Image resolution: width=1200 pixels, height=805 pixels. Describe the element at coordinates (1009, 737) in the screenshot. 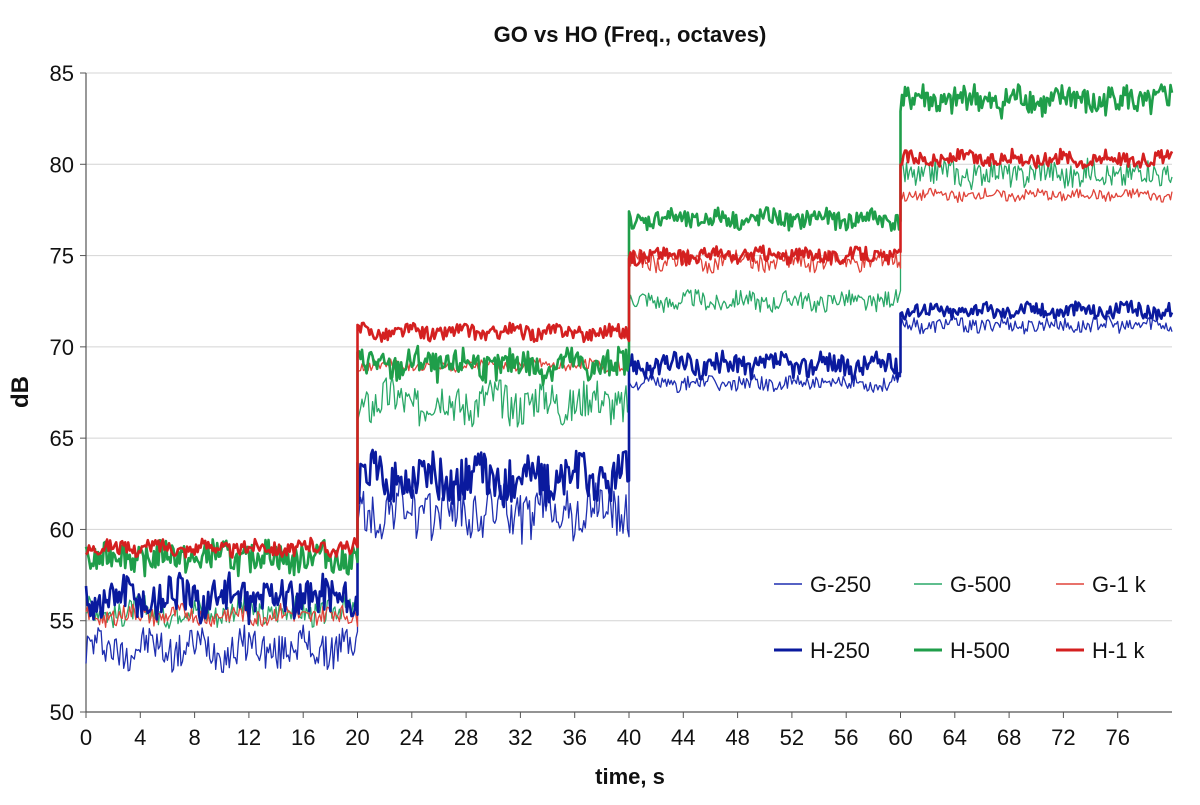

I see `x-tick-label: 68` at that location.